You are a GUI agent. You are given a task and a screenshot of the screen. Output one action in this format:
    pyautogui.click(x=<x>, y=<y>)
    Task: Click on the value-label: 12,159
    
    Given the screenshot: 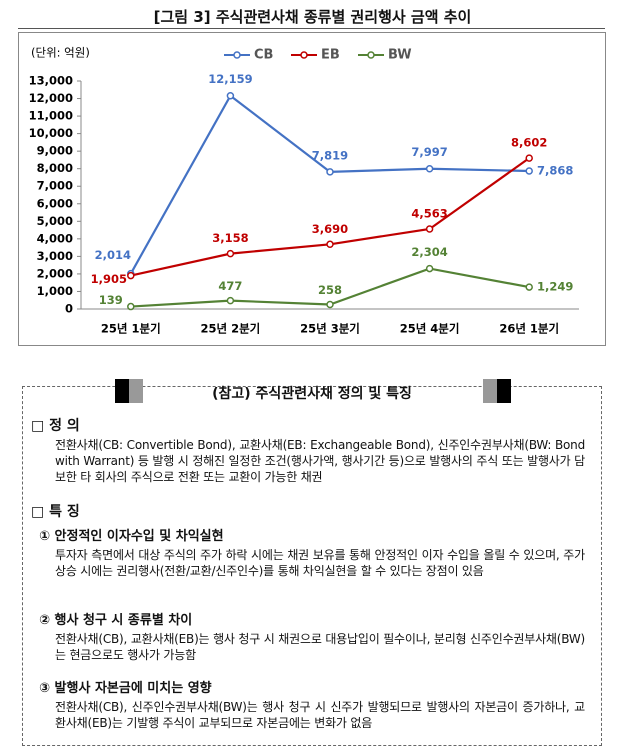 What is the action you would take?
    pyautogui.click(x=230, y=79)
    